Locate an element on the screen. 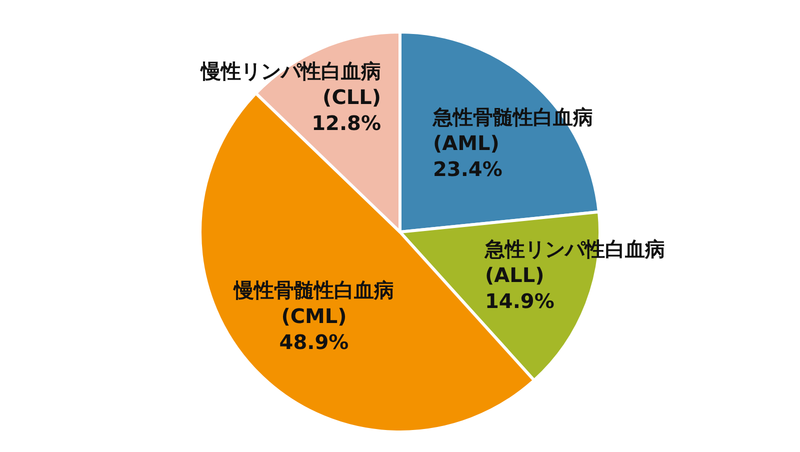 This screenshot has width=800, height=452. slice-label: 慢性骨髄性白血病 (CML) is located at coordinates (313, 303).